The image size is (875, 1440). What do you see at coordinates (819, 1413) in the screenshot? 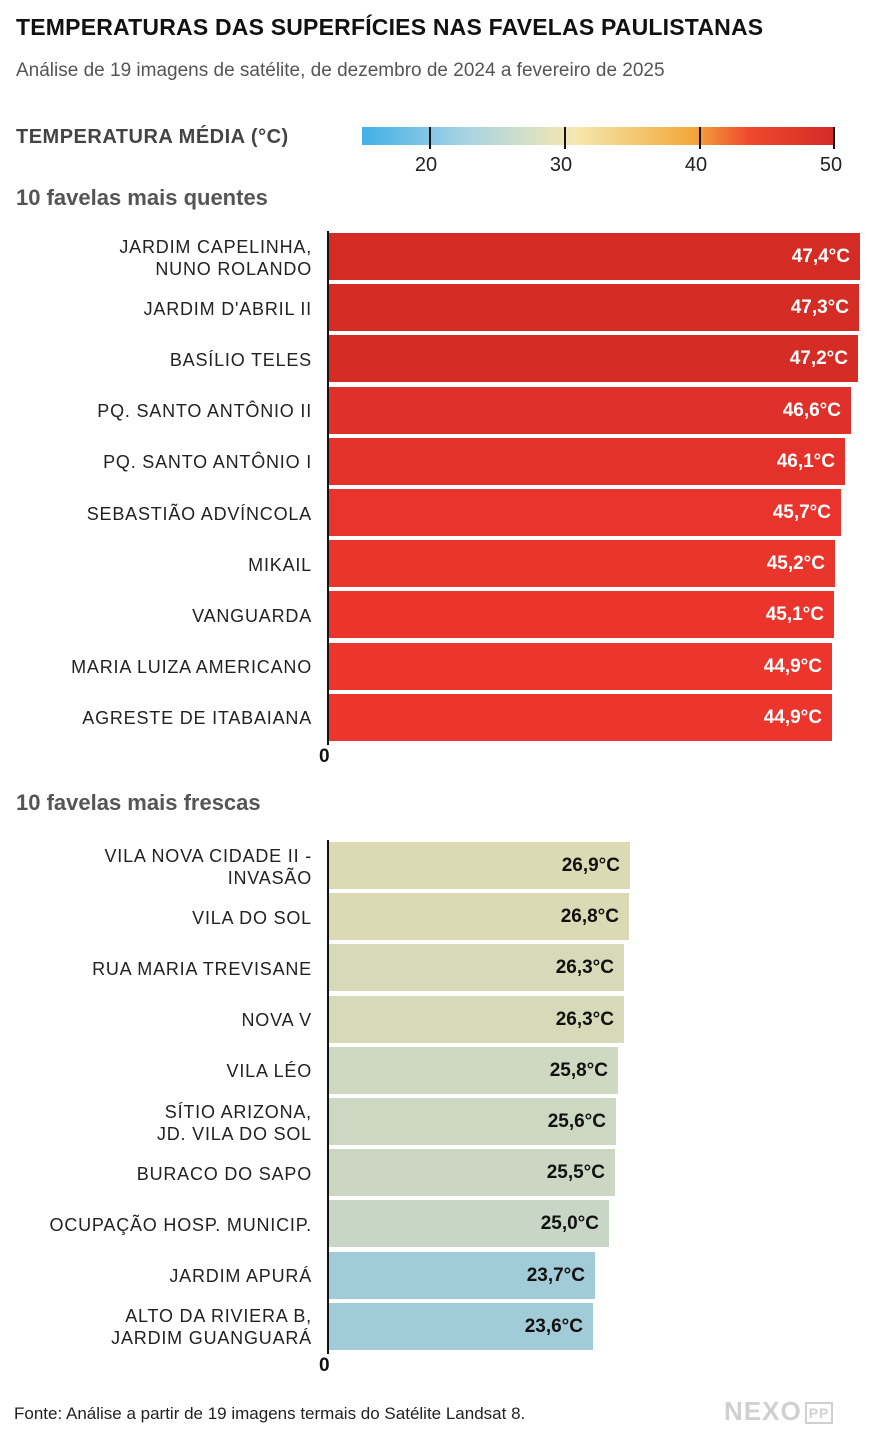
I see `logo-badge: PP` at bounding box center [819, 1413].